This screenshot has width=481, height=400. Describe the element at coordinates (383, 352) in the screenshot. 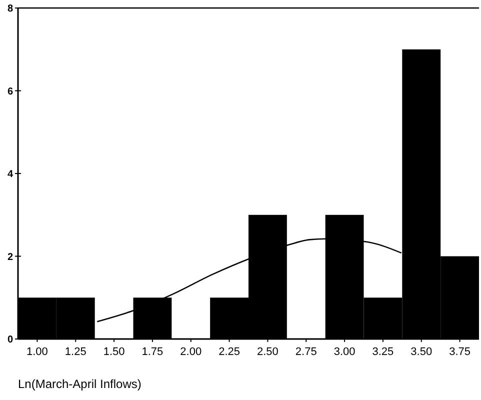

I see `x-tick-label: 3.25` at that location.